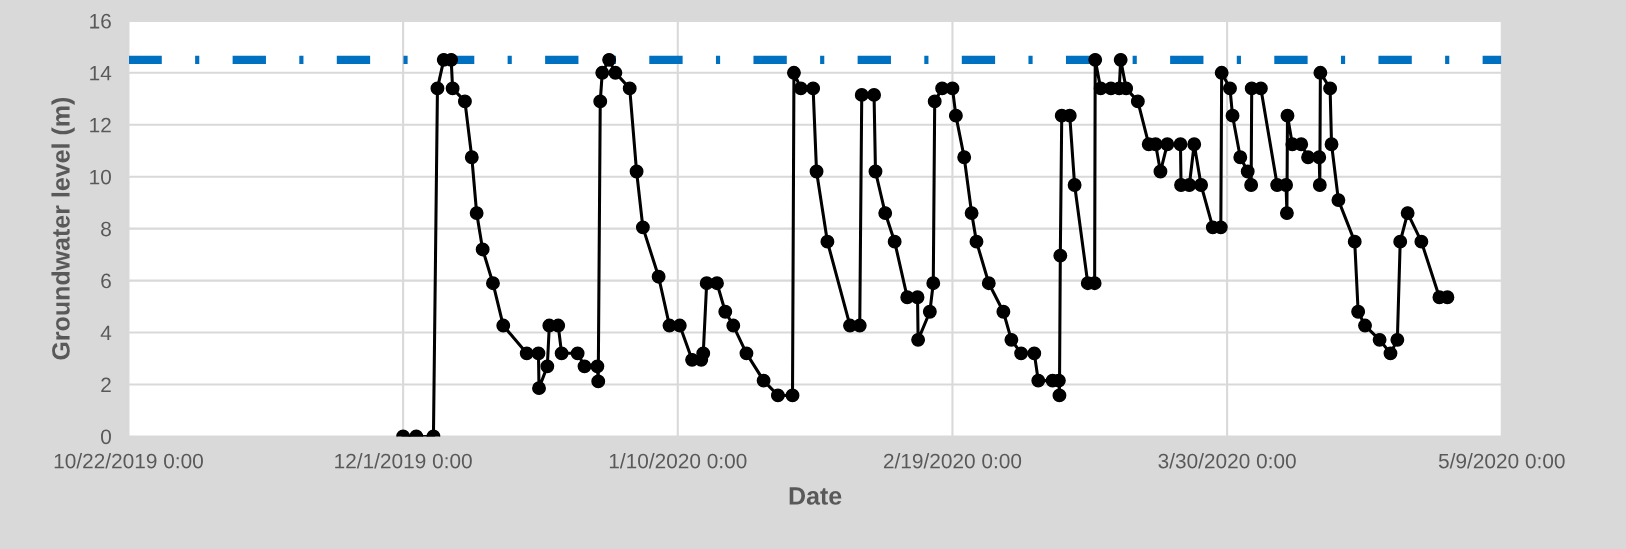 This screenshot has width=1626, height=549. Describe the element at coordinates (101, 73) in the screenshot. I see `y-tick-label: 14` at that location.